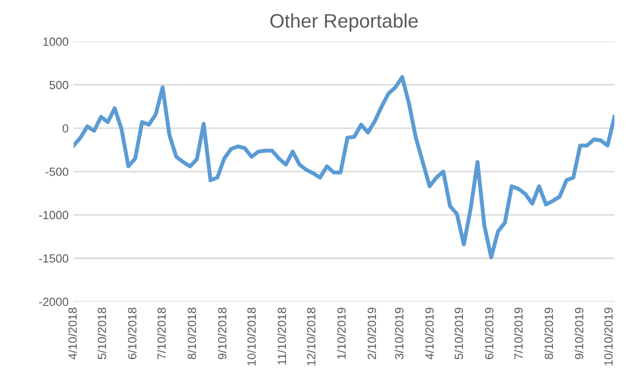  I want to click on y-tick-label: -1500, so click(53, 258).